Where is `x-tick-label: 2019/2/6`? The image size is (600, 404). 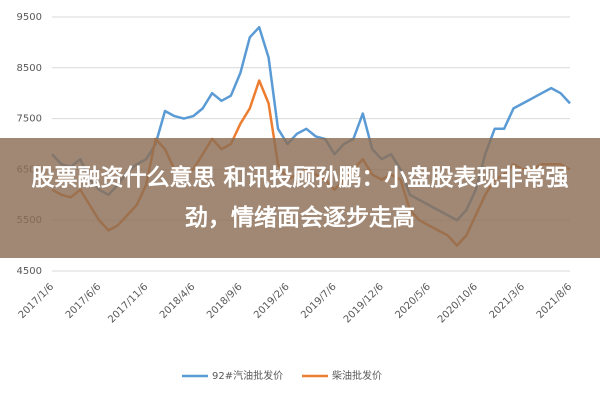
x-tick-label: 2019/2/6 is located at coordinates (272, 301).